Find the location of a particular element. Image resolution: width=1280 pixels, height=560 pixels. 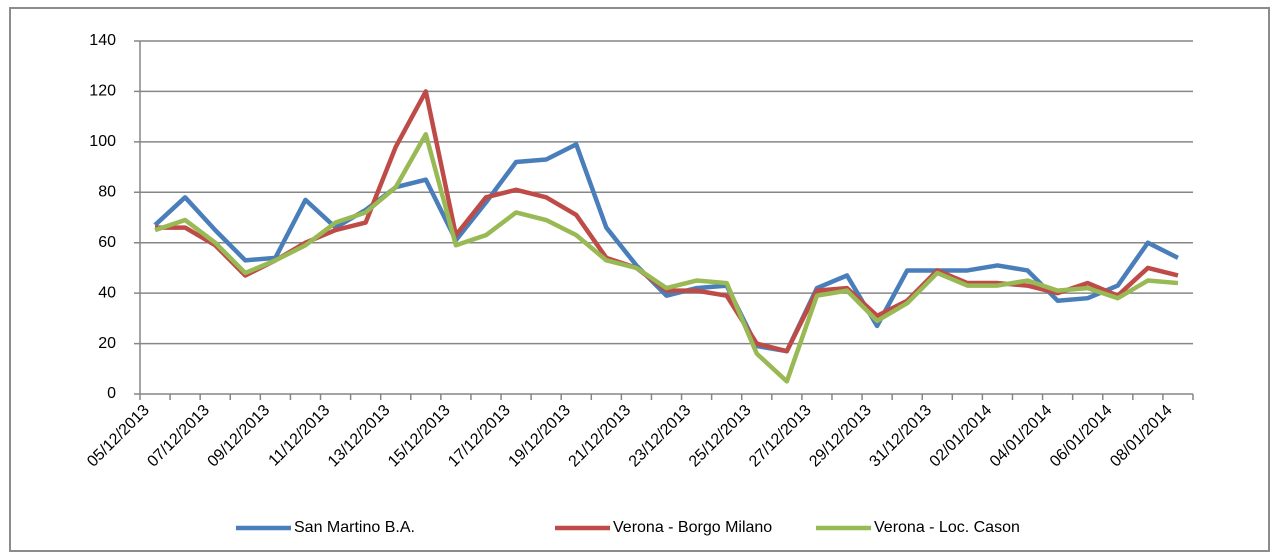

legend-label: Verona - Borgo Milano is located at coordinates (692, 527).